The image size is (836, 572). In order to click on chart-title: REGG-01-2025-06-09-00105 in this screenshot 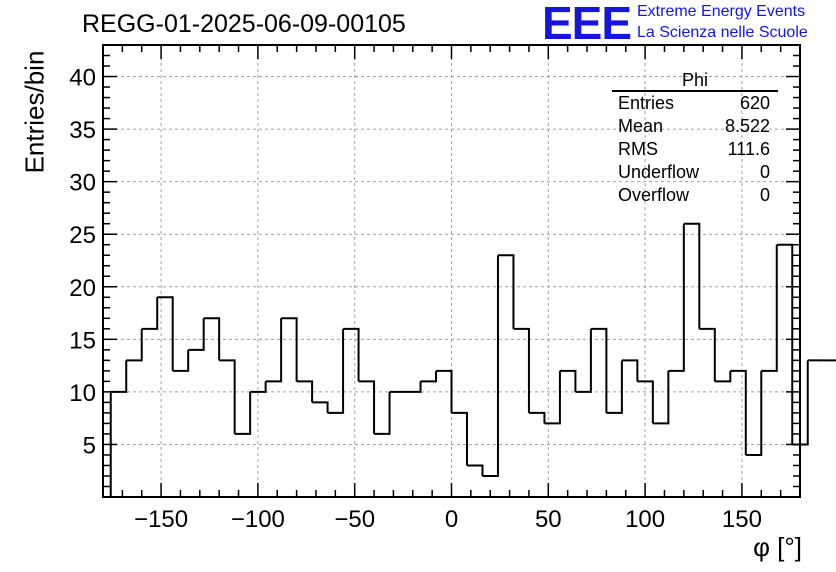, I will do `click(244, 24)`.